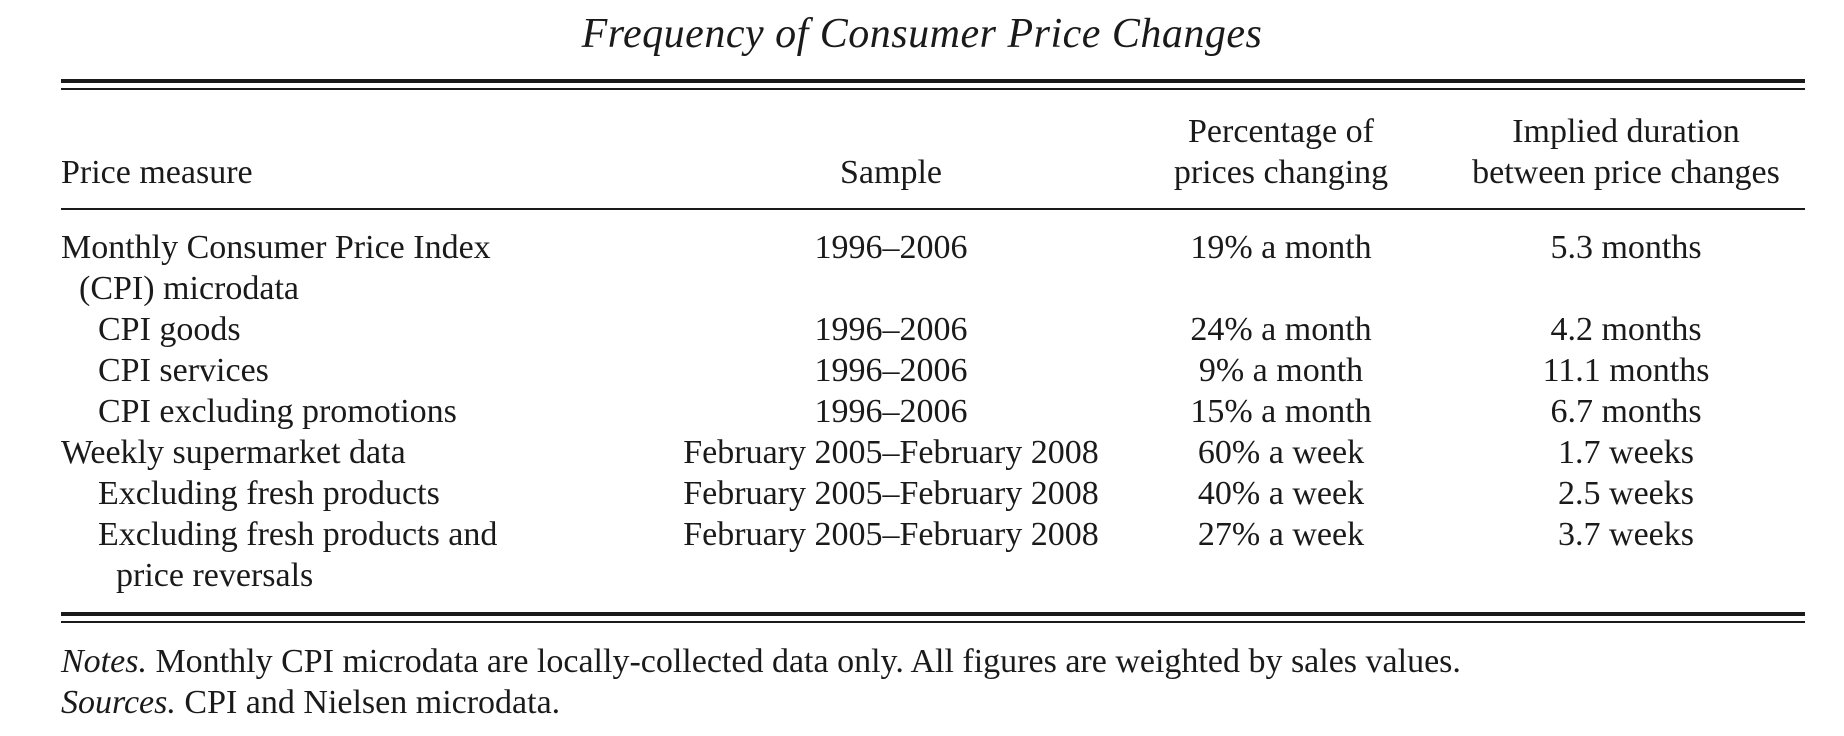  Describe the element at coordinates (1281, 452) in the screenshot. I see `row-percentage: 60% a week` at that location.